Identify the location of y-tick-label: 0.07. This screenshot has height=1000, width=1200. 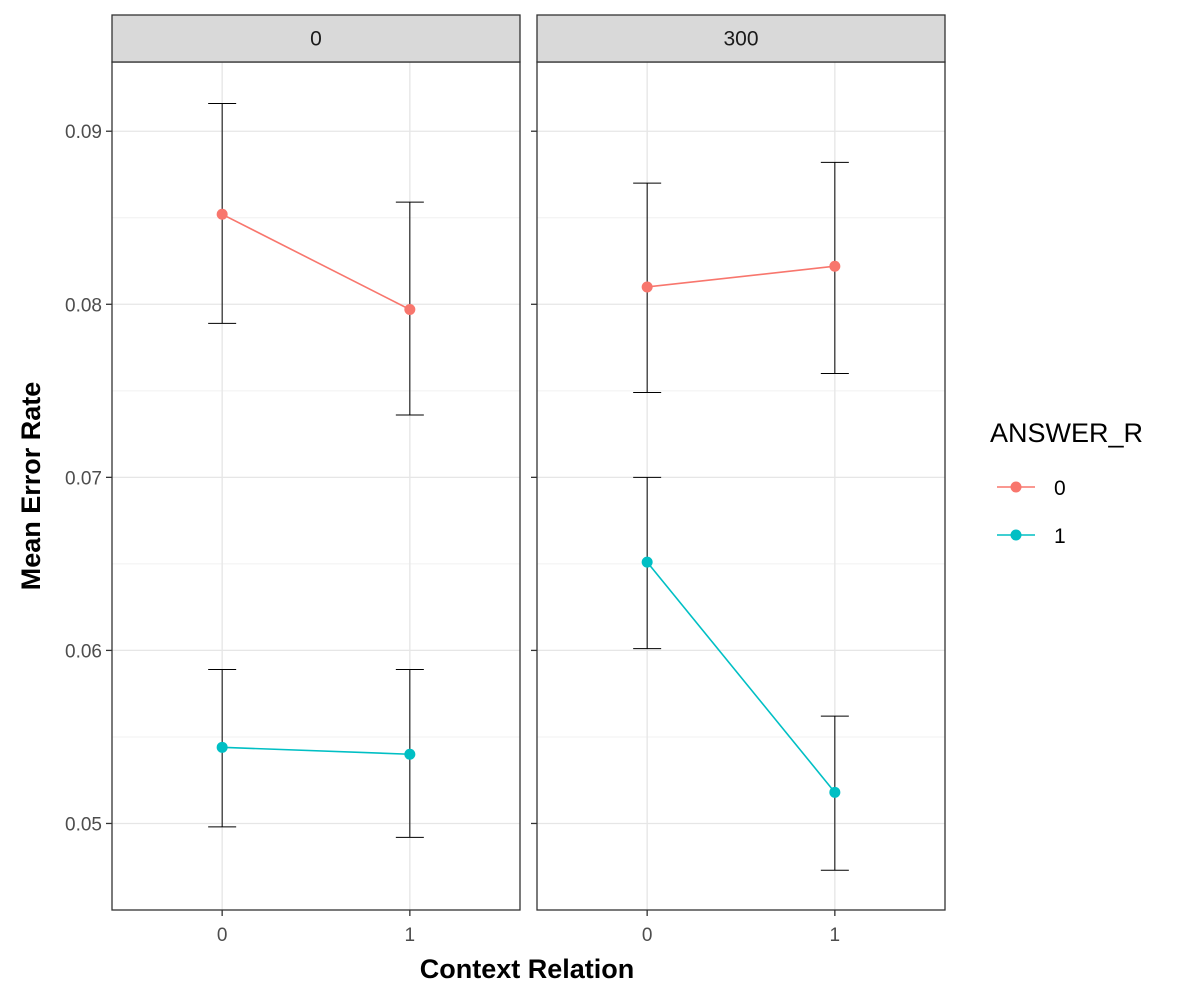
(83, 478).